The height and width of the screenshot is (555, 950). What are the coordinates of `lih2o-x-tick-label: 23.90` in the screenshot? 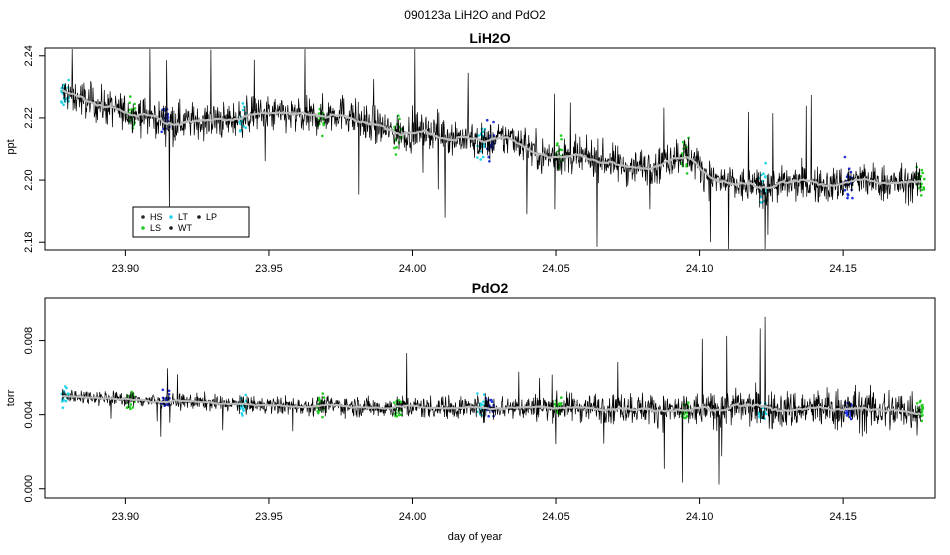 It's located at (126, 269).